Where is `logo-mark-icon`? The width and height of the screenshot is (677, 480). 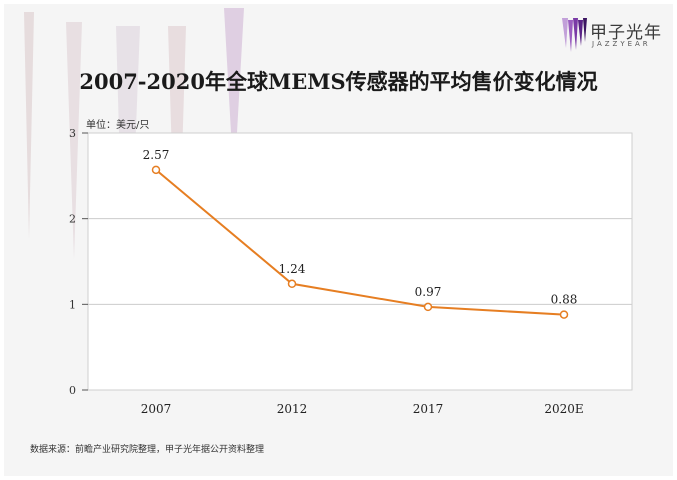
logo-mark-icon is located at coordinates (574, 35).